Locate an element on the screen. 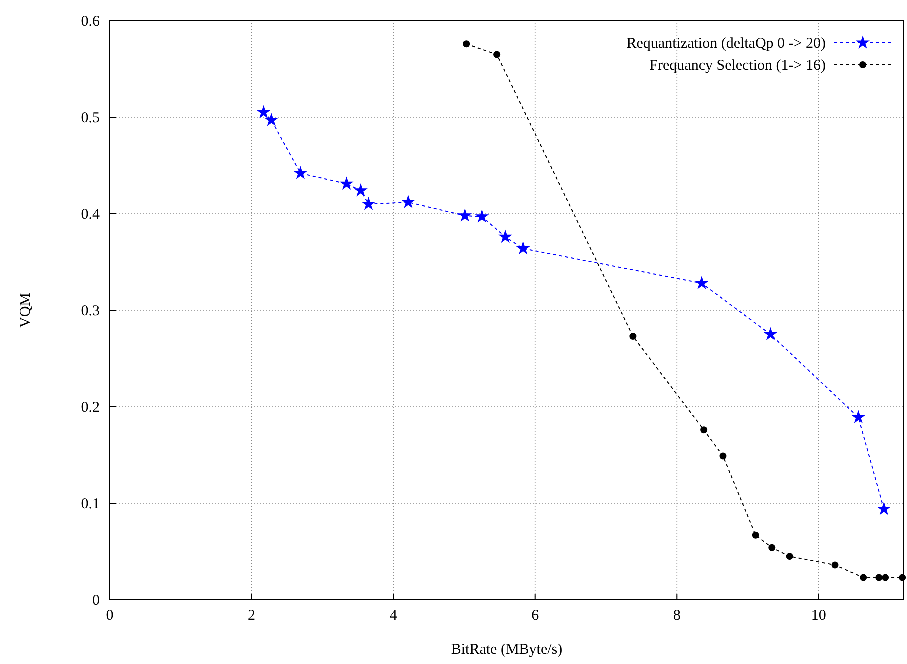  y-tick-label: 0.2 is located at coordinates (90, 408).